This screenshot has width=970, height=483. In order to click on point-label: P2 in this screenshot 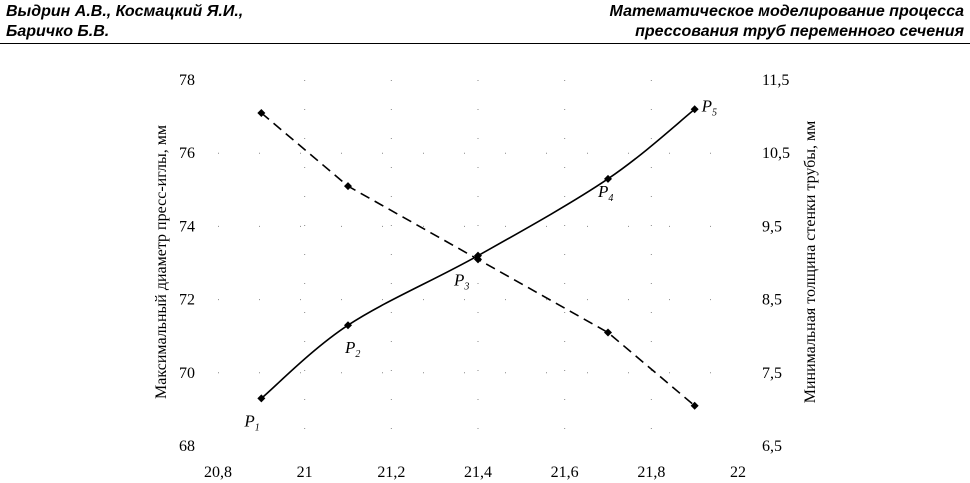, I will do `click(352, 349)`.